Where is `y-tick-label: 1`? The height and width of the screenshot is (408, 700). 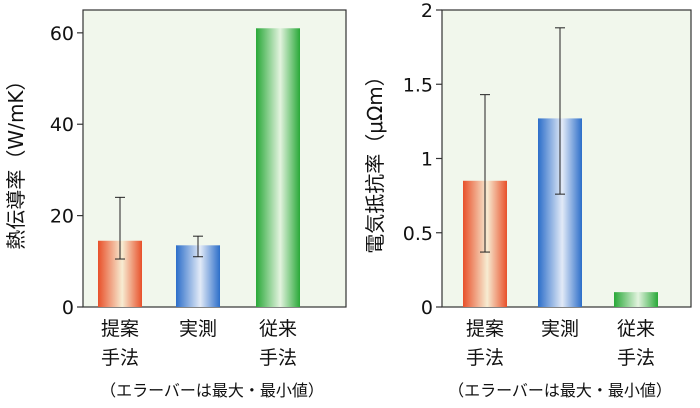
y-tick-label: 1 is located at coordinates (427, 160).